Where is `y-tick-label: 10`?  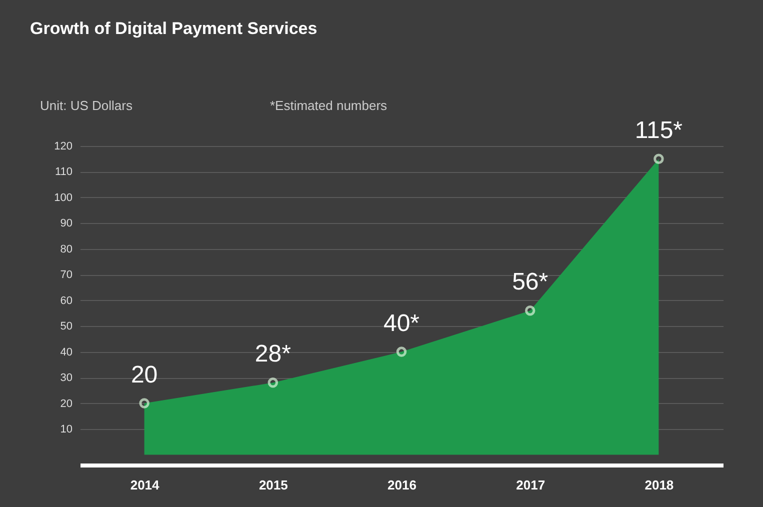 y-tick-label: 10 is located at coordinates (66, 429).